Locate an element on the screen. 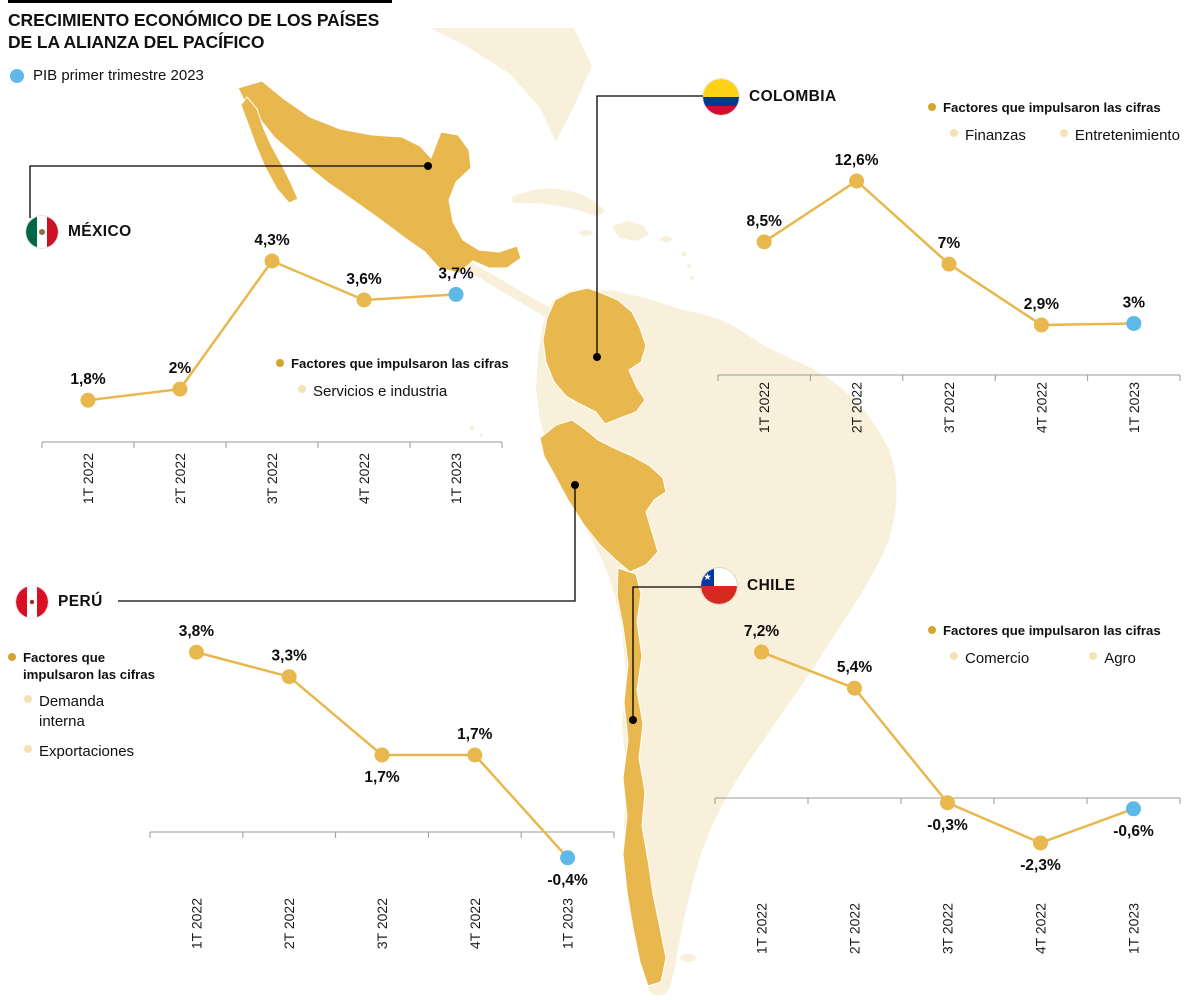 The image size is (1200, 1000). point-label: 5,4% is located at coordinates (855, 667).